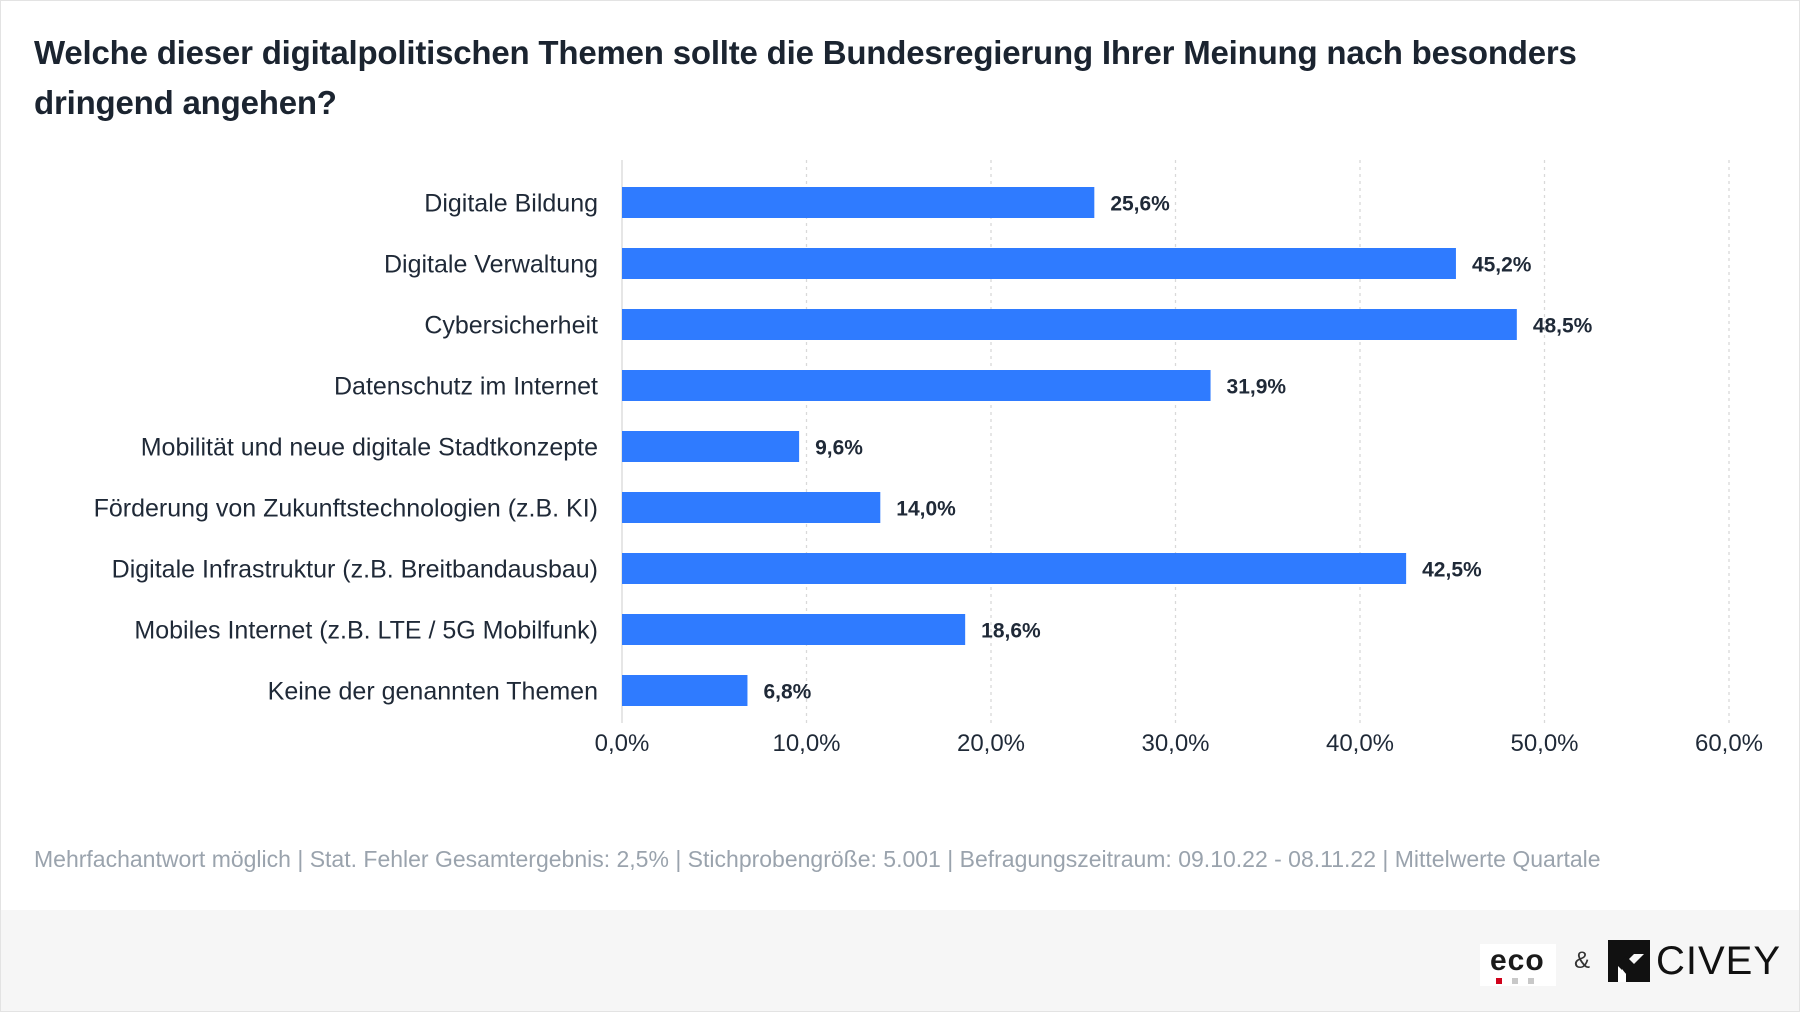  Describe the element at coordinates (1140, 204) in the screenshot. I see `value-label: 25,6%` at that location.